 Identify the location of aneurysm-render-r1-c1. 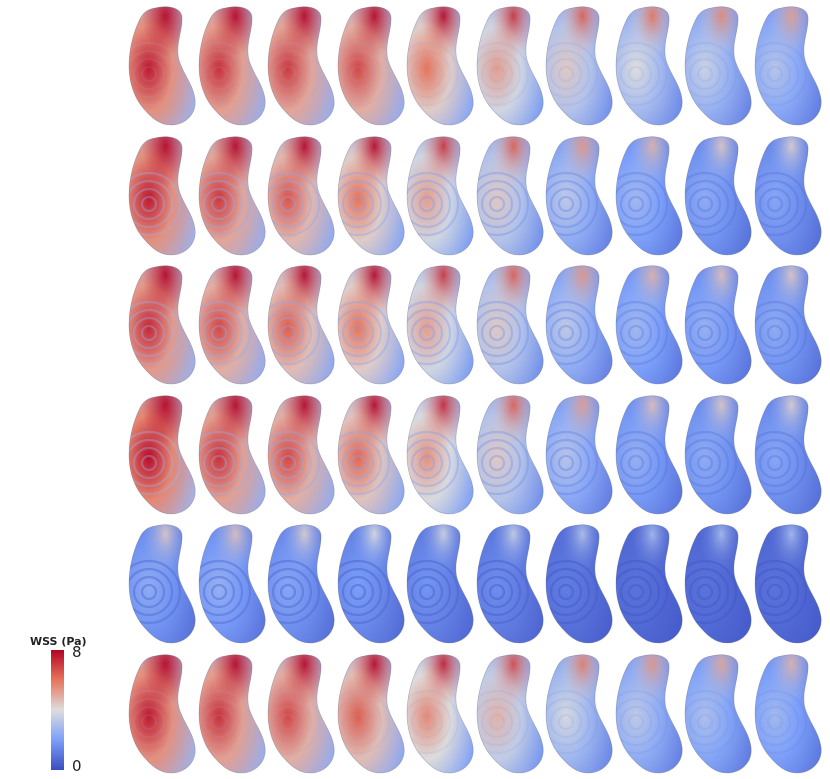
(163, 66).